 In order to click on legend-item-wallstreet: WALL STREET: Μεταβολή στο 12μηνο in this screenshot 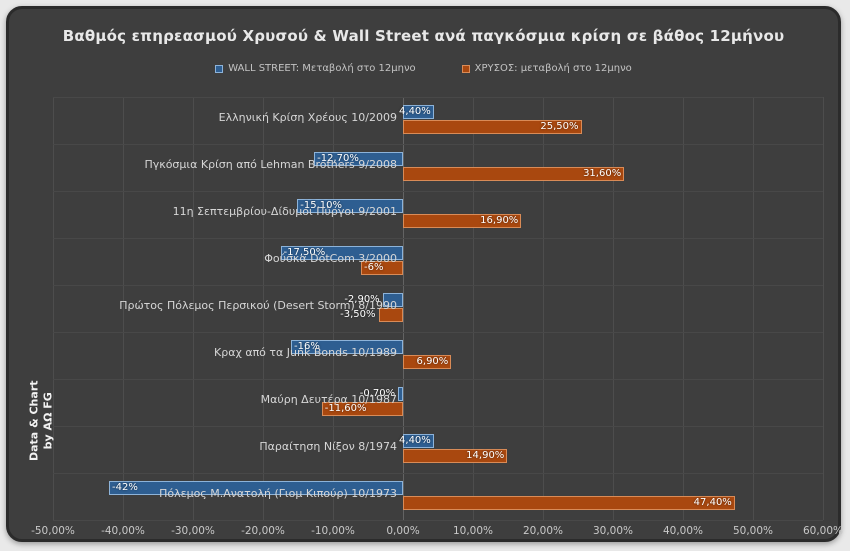, I will do `click(315, 68)`.